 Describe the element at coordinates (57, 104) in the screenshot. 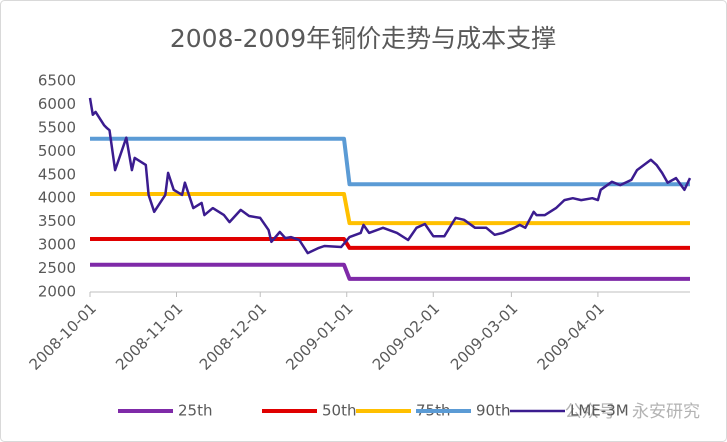

I see `y-tick-label: 6000` at that location.